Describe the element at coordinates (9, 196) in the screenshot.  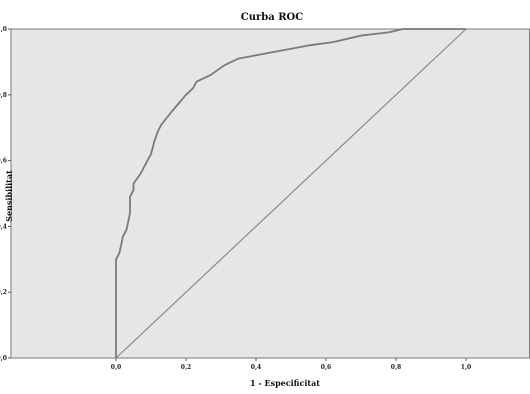
I see `y-axis-label: Sensibilitat` at that location.